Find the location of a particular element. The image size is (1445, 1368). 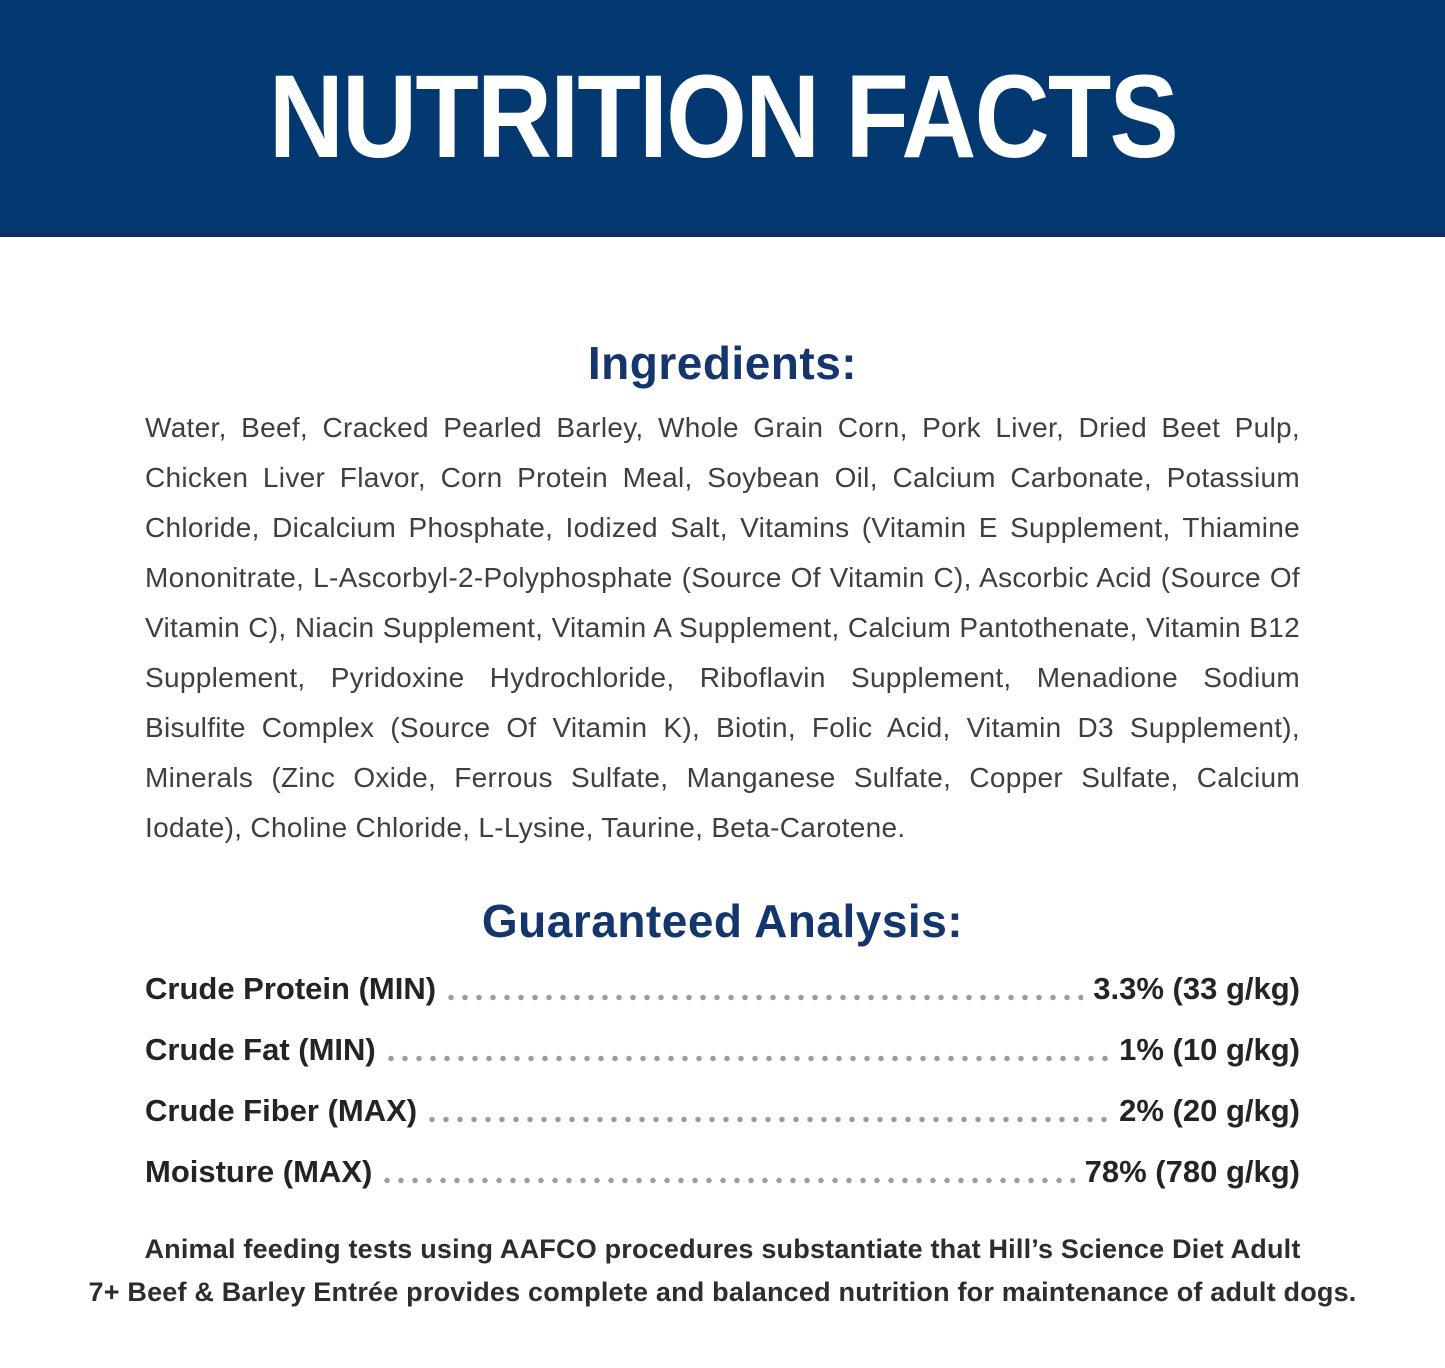

analysis-row-label: Crude Fiber (MAX) is located at coordinates (281, 1110).